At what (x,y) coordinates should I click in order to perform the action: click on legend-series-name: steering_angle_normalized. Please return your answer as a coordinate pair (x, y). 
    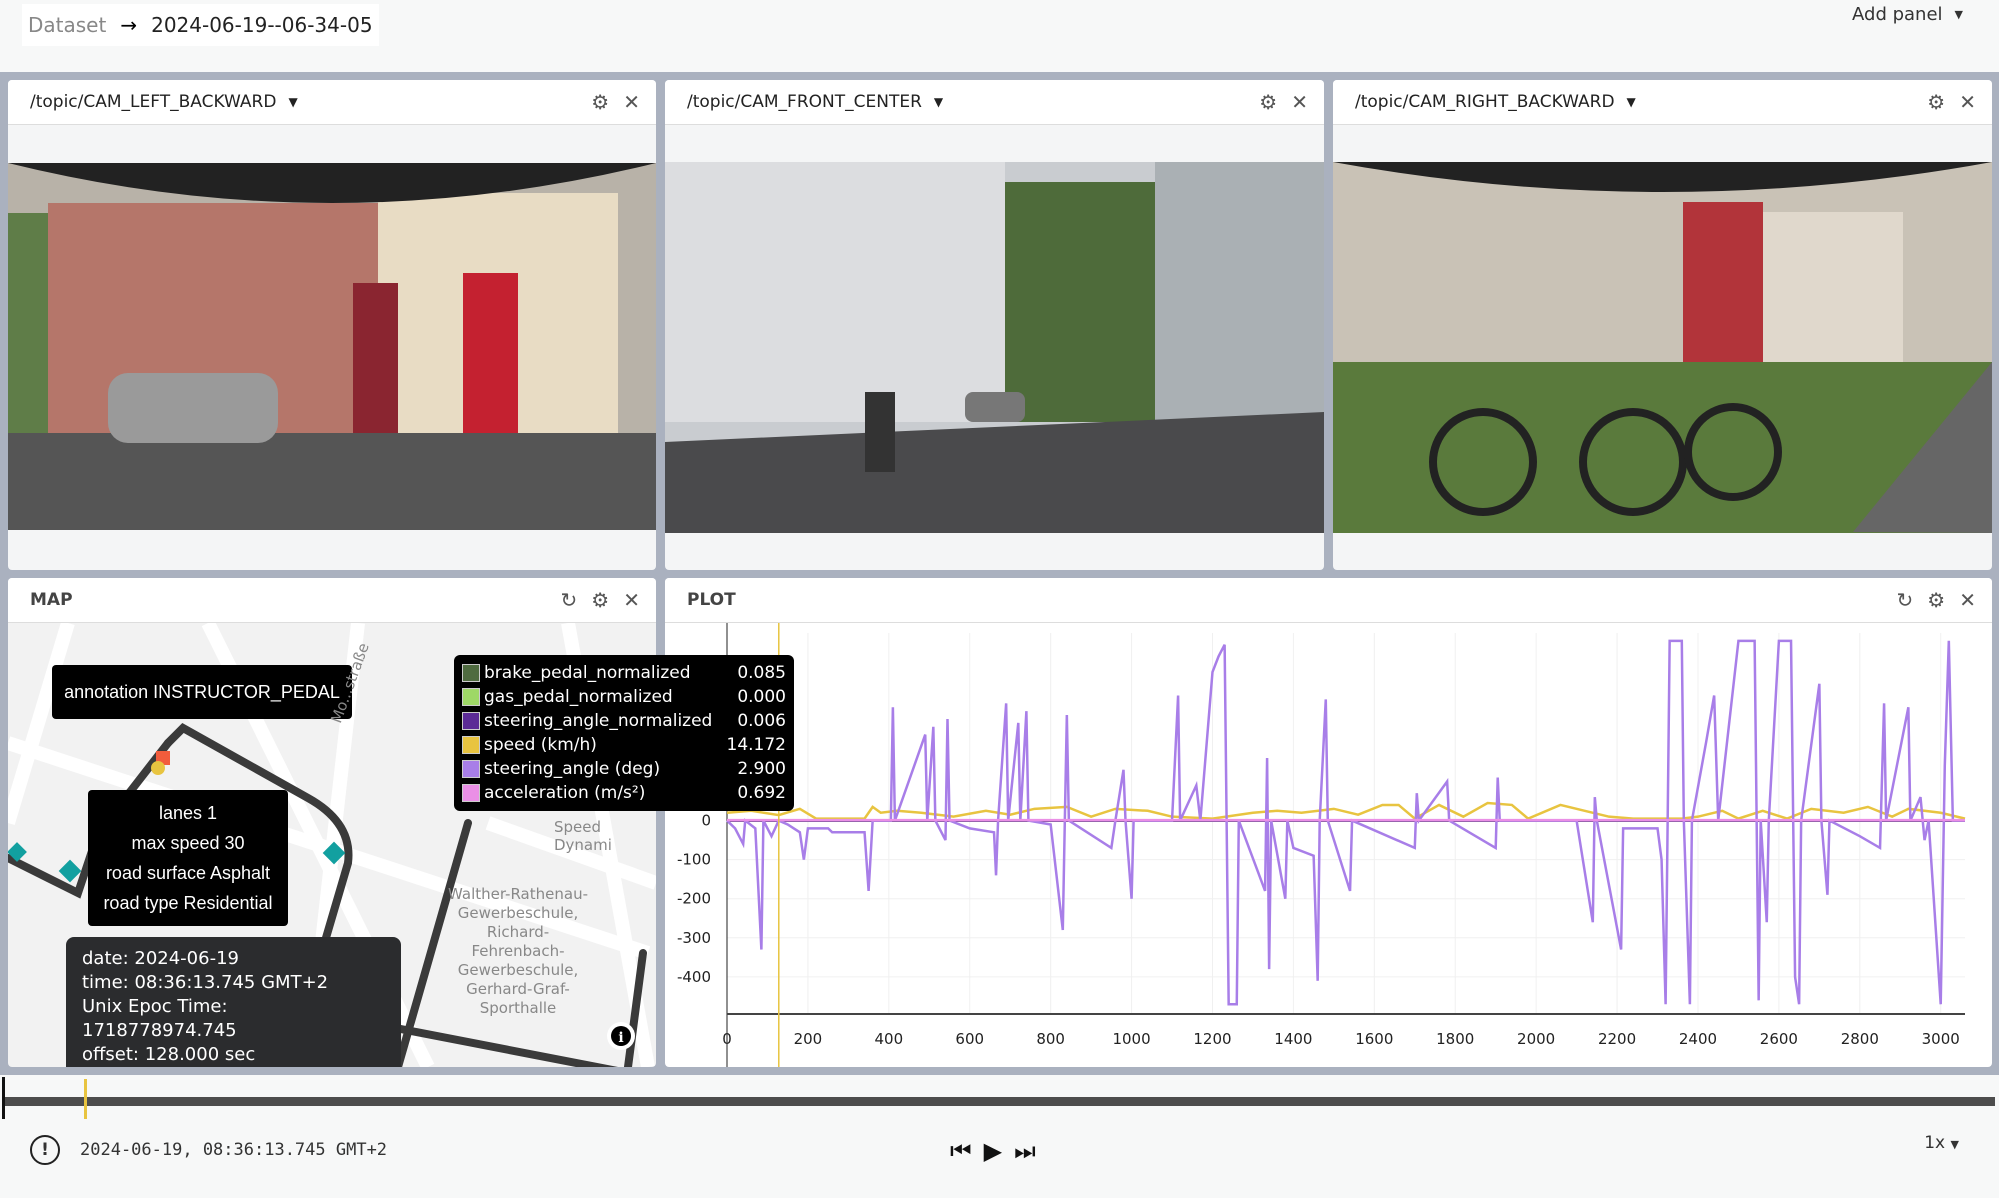
    Looking at the image, I should click on (598, 721).